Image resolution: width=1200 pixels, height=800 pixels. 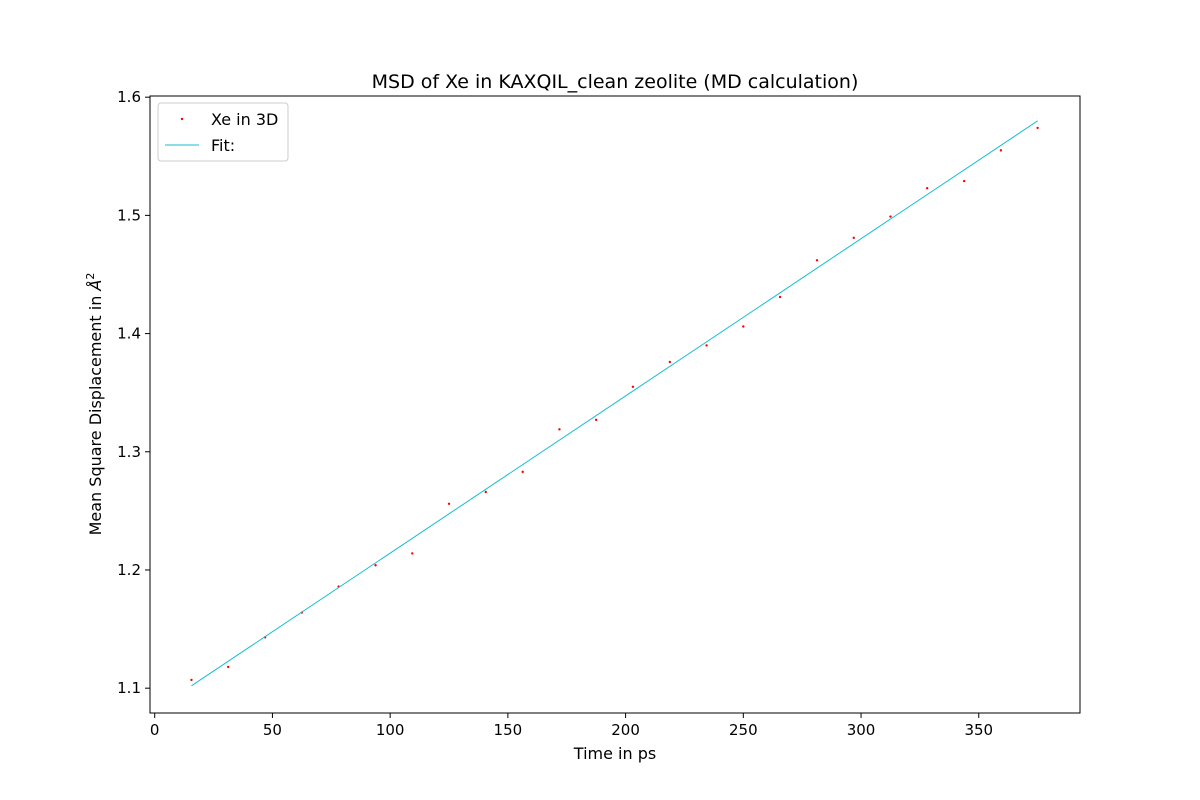 What do you see at coordinates (129, 688) in the screenshot?
I see `y-tick-label: 1.1` at bounding box center [129, 688].